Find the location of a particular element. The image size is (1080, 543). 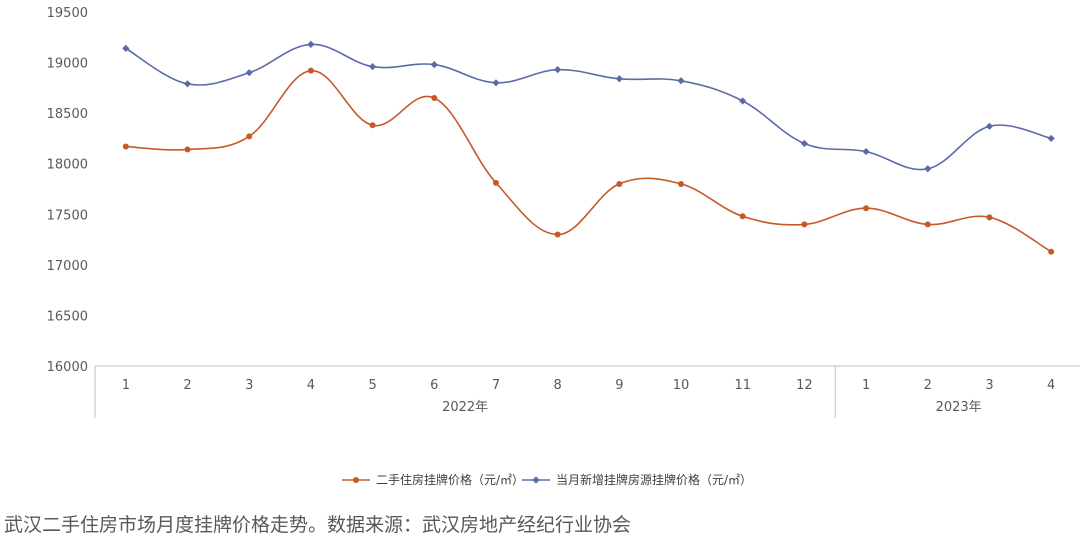

x-tick-label: 11 is located at coordinates (742, 385).